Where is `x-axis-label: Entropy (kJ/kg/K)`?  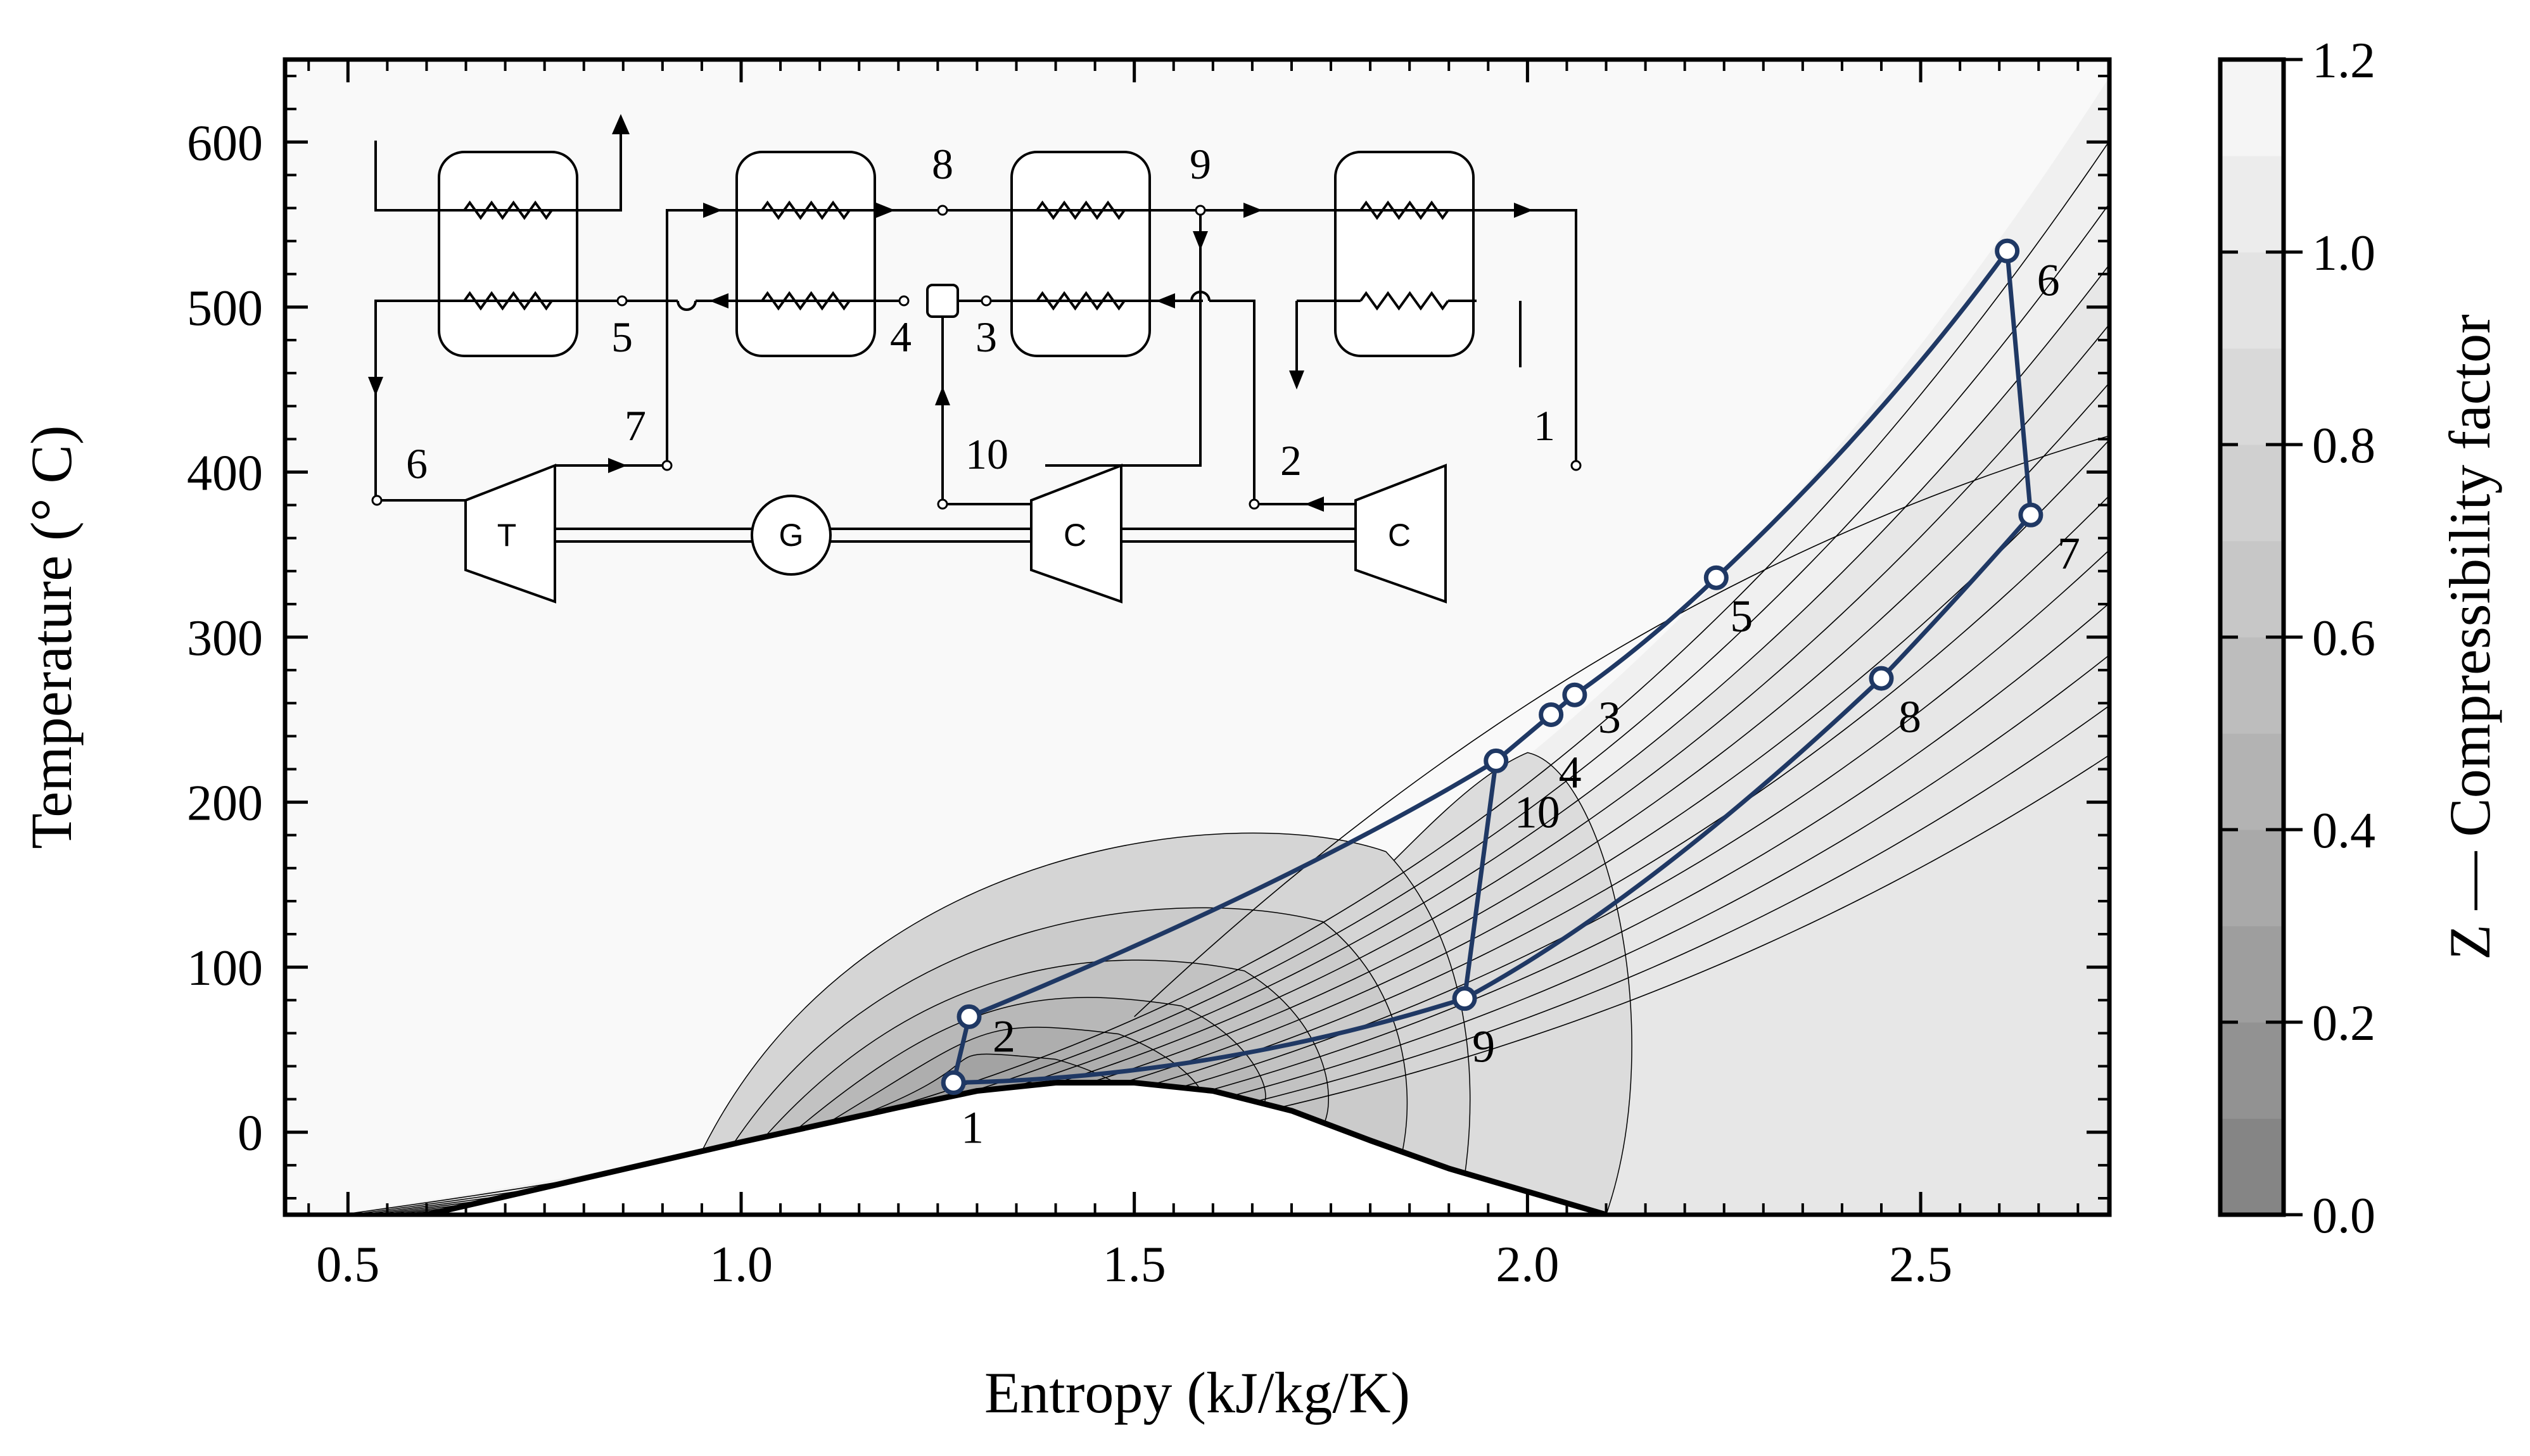 x-axis-label: Entropy (kJ/kg/K) is located at coordinates (1197, 1392).